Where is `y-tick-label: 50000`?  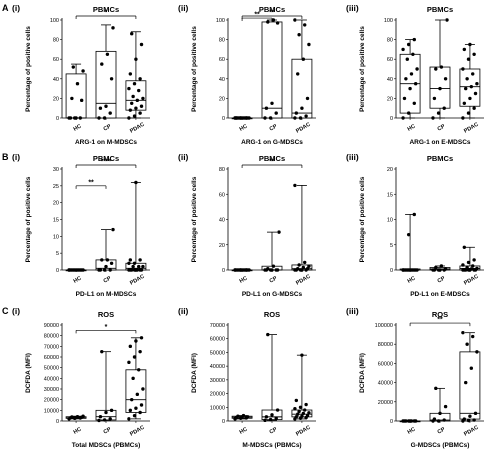 y-tick-label: 50000 is located at coordinates (217, 353).